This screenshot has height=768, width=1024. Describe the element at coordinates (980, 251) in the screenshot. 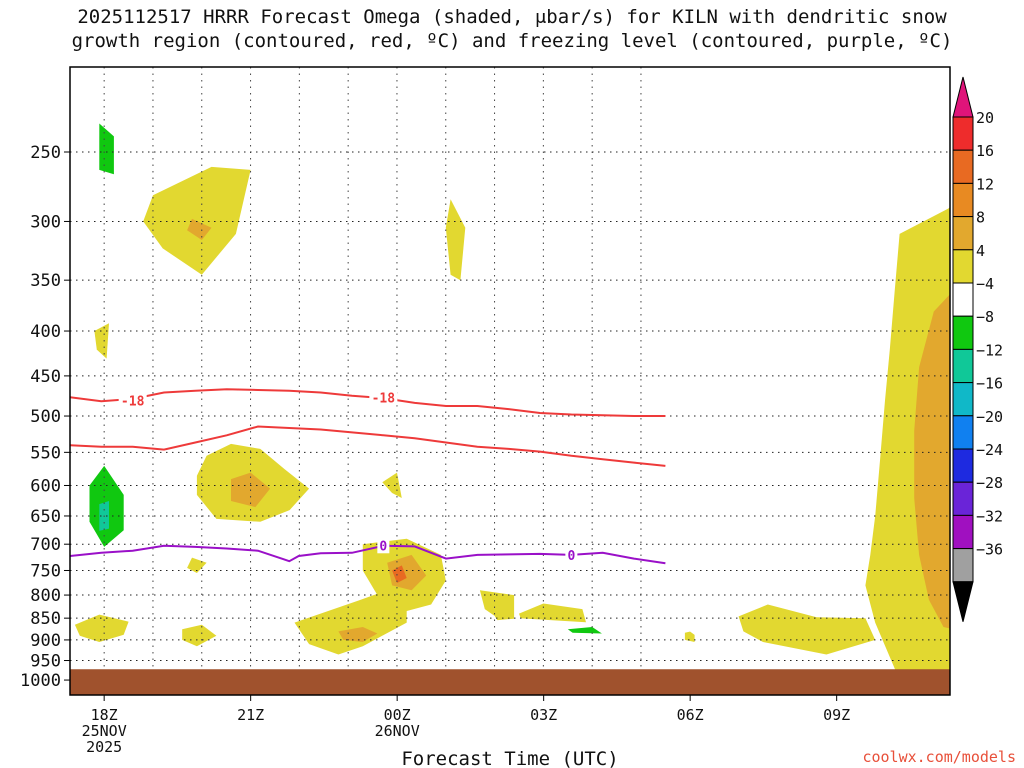

I see `colorbar-label: 4` at that location.